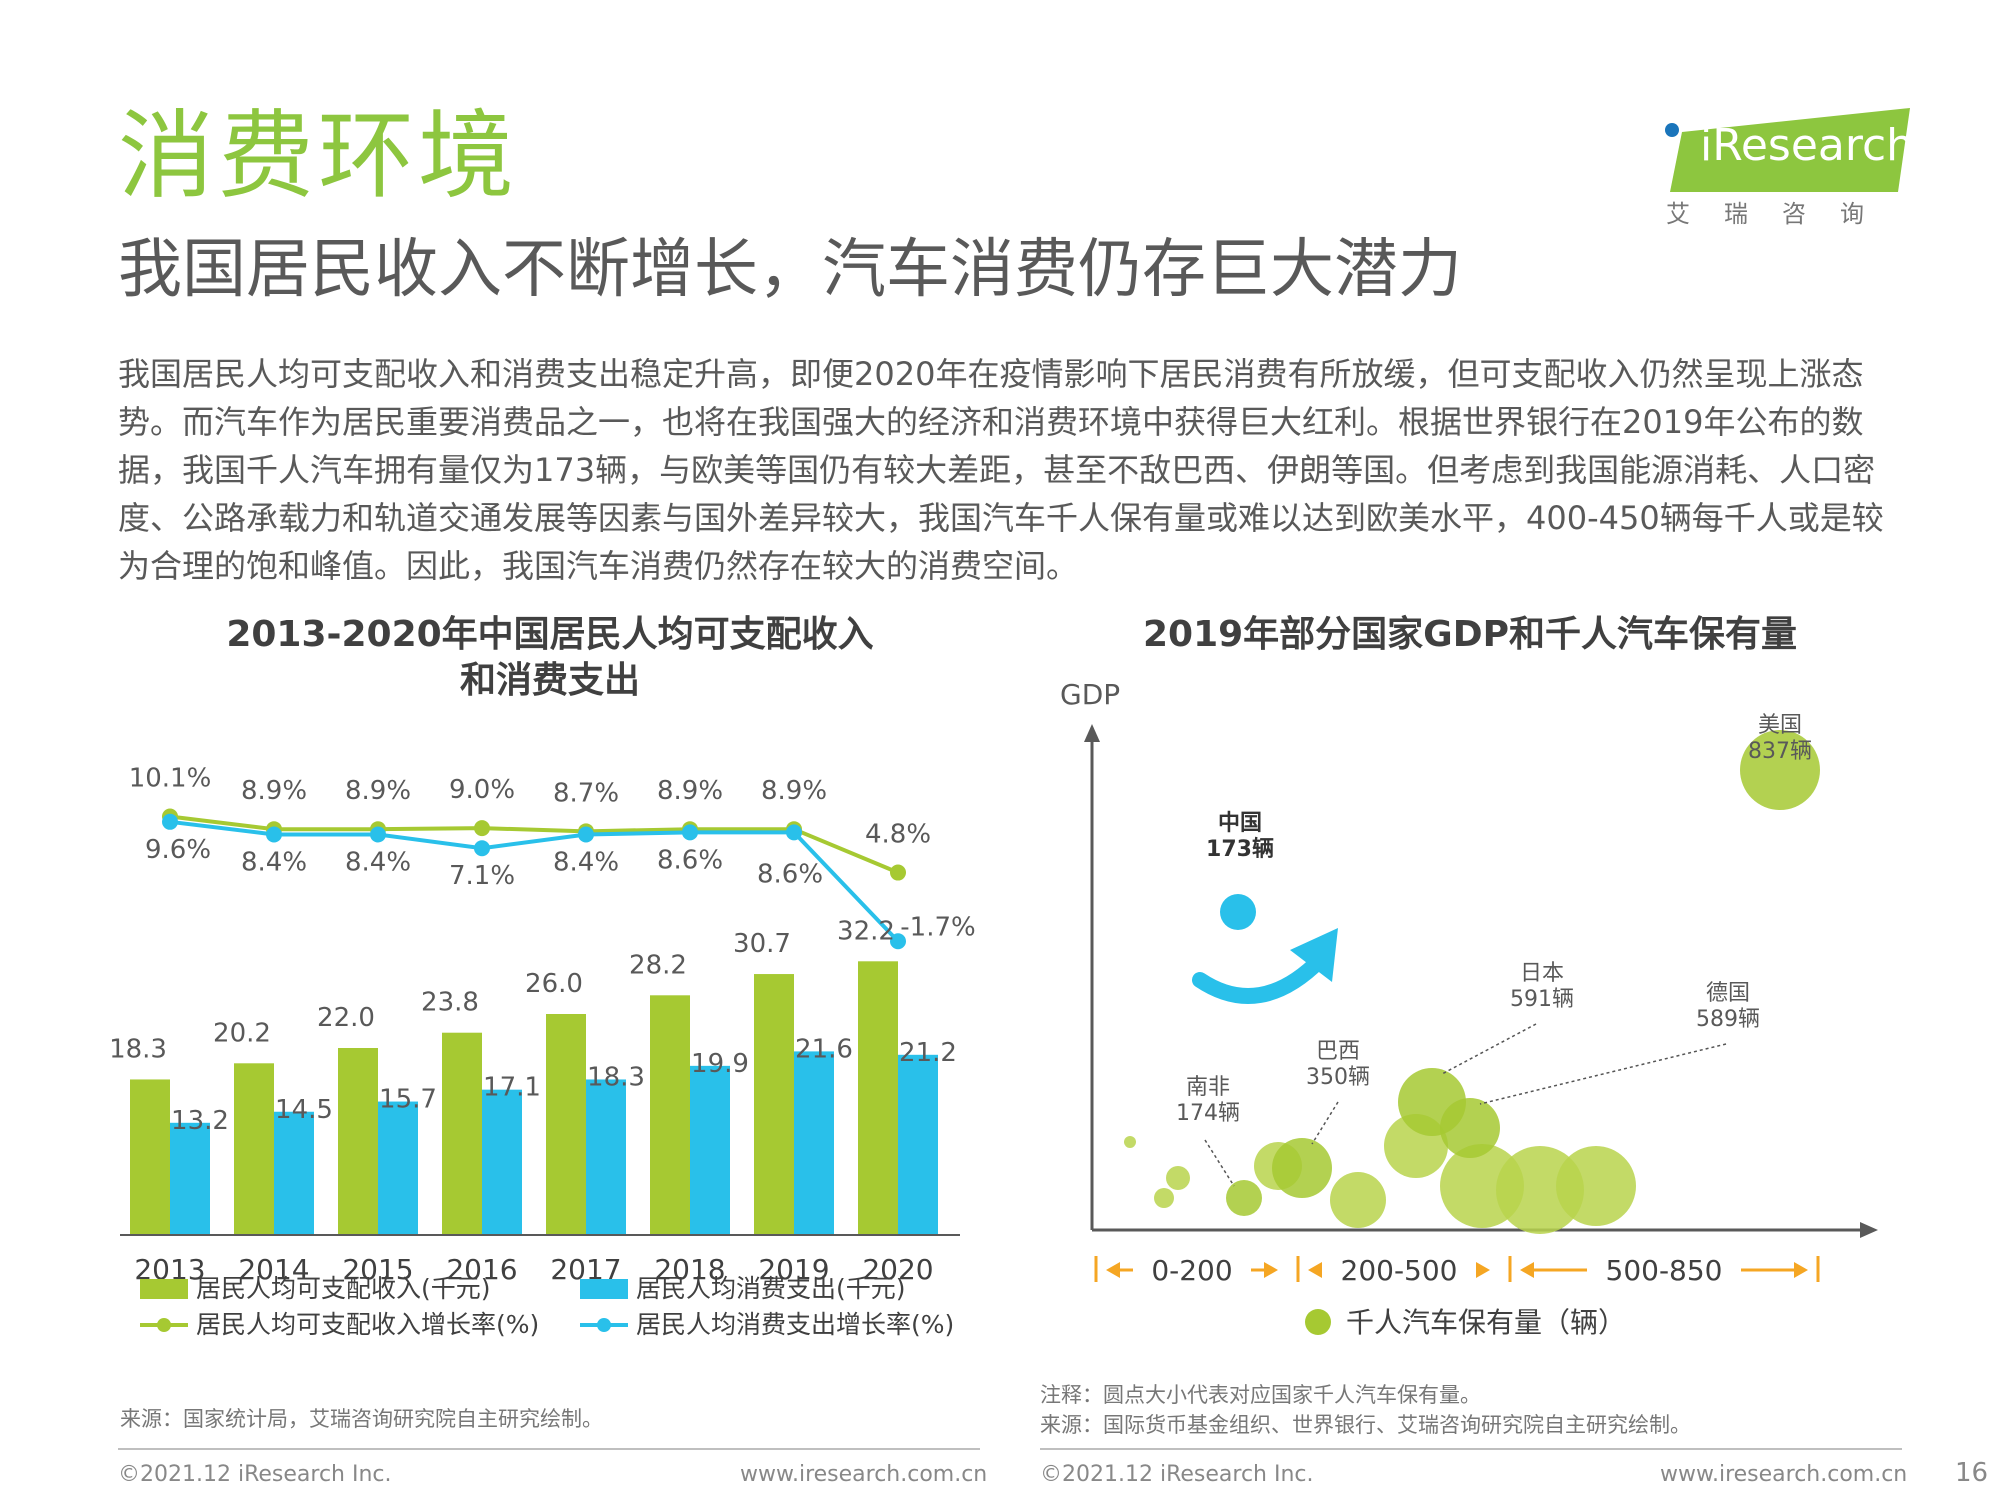 This screenshot has width=2000, height=1500. I want to click on band-label: 500-850, so click(1664, 1270).